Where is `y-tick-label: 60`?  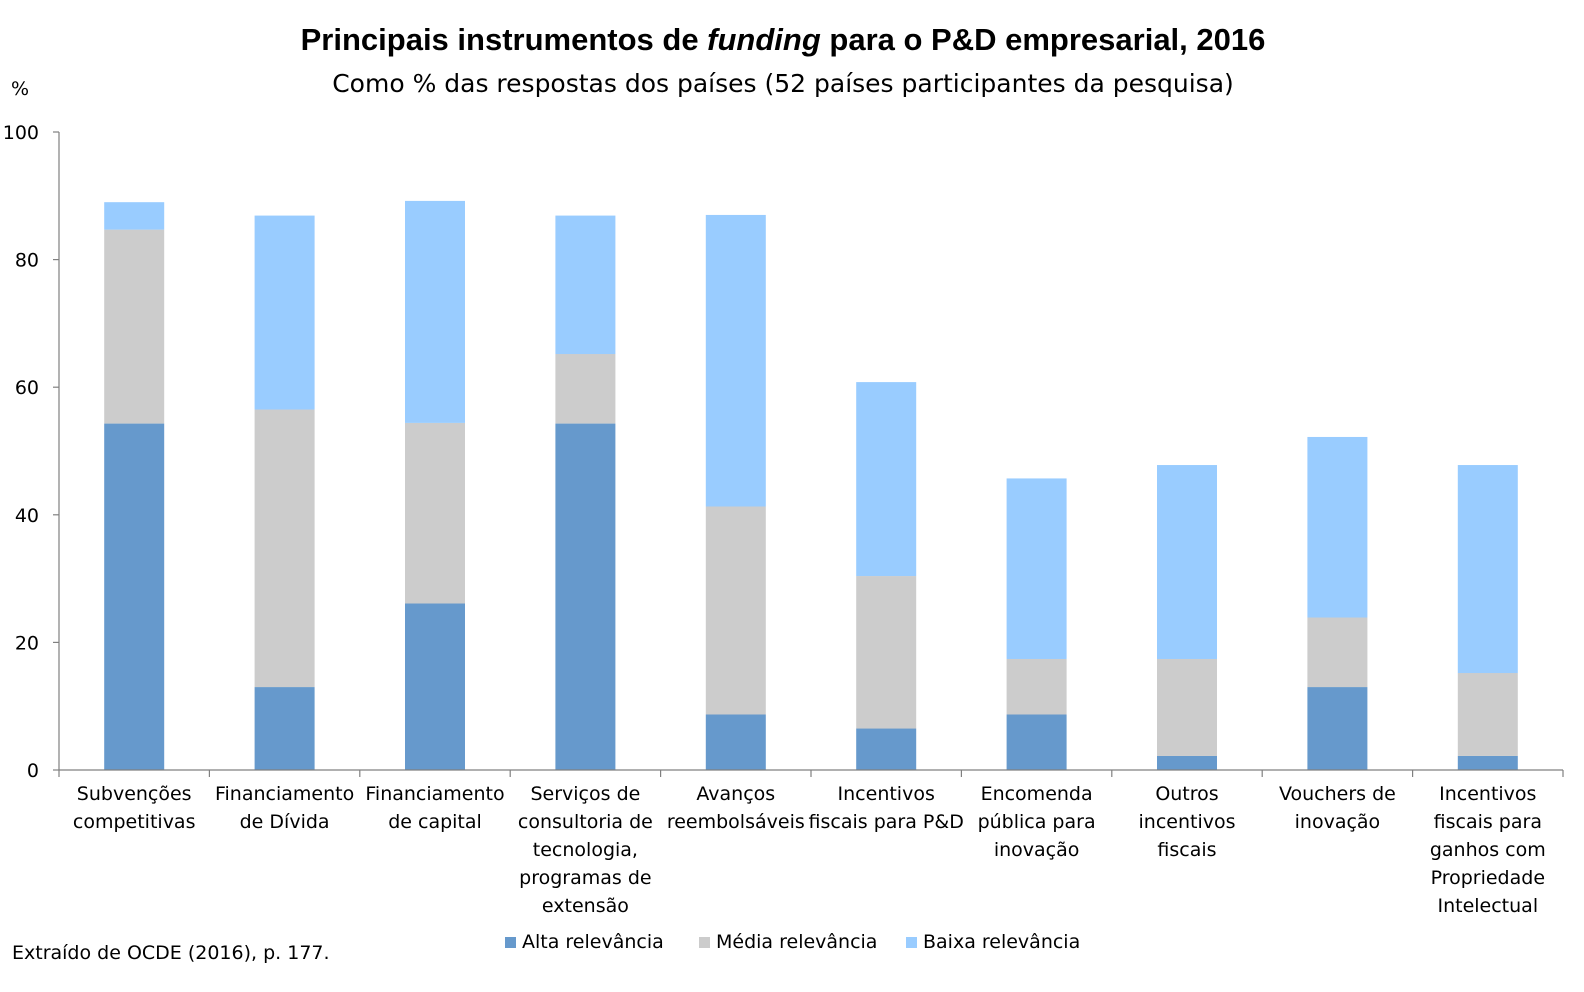 y-tick-label: 60 is located at coordinates (27, 388).